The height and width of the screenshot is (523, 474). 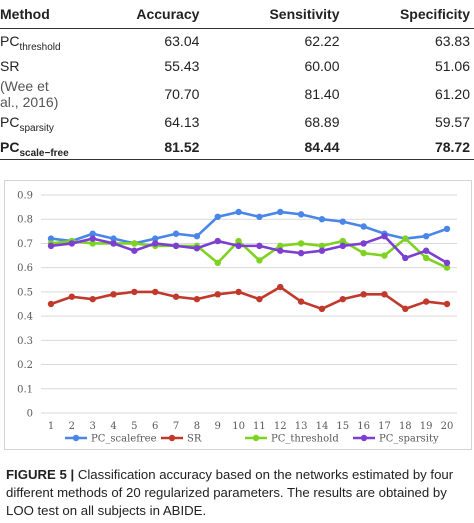 I want to click on accuracy-cell: 63.04, so click(x=182, y=41).